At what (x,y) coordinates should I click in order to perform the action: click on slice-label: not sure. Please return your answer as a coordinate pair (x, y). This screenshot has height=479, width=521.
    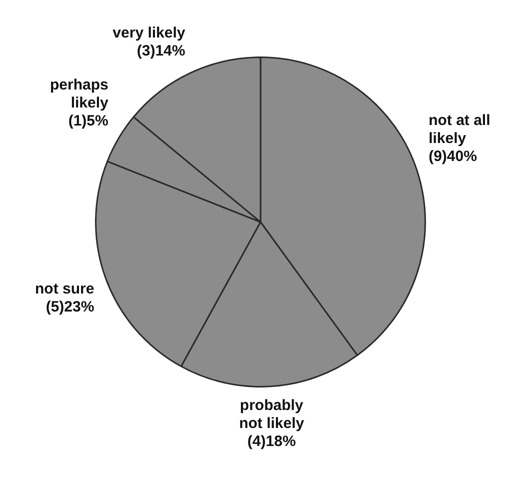
    Looking at the image, I should click on (64, 289).